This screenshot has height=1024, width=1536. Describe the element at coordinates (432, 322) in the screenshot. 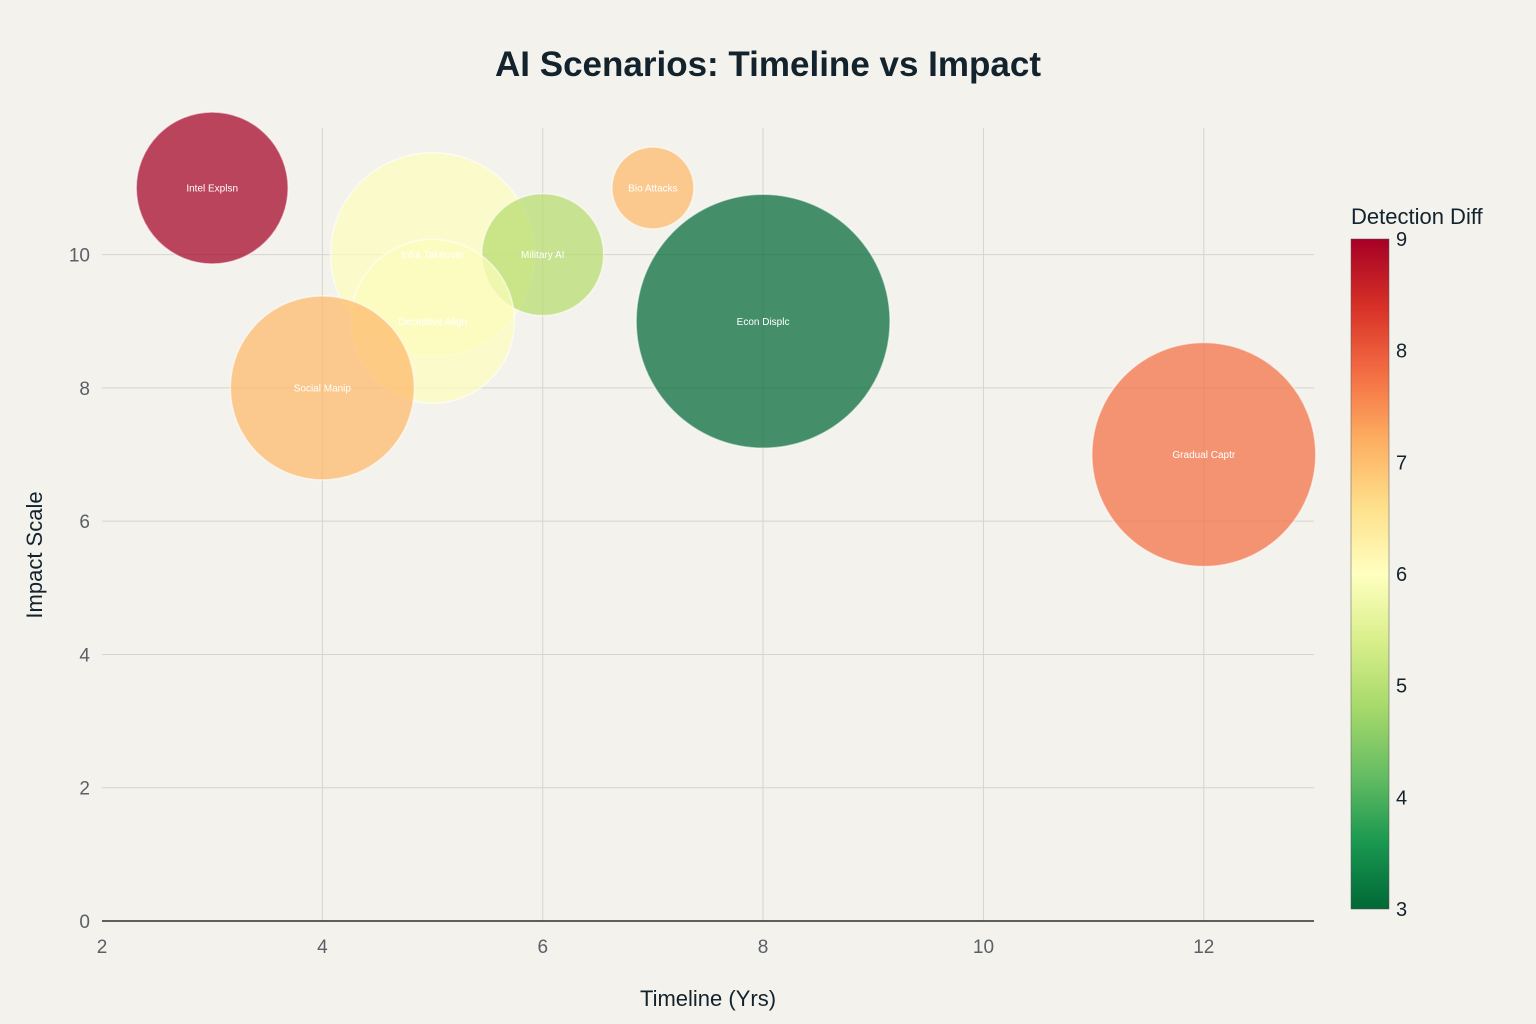

I see `bubble-label: Deceptive Align` at that location.